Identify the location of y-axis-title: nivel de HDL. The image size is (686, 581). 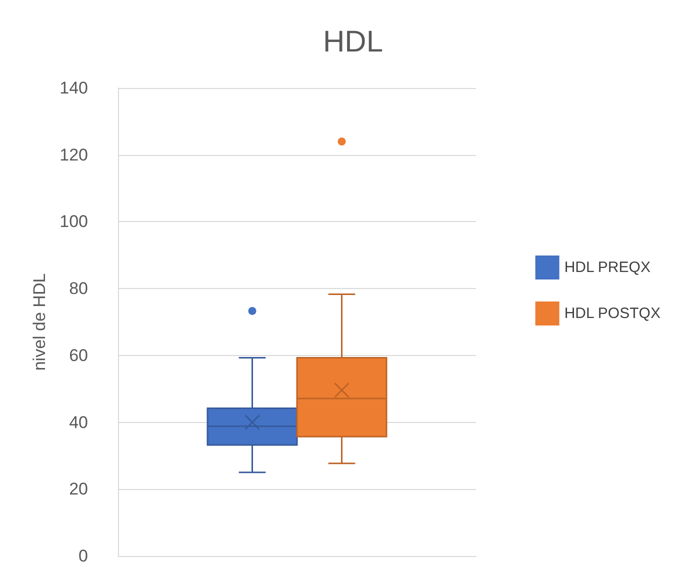
(39, 322).